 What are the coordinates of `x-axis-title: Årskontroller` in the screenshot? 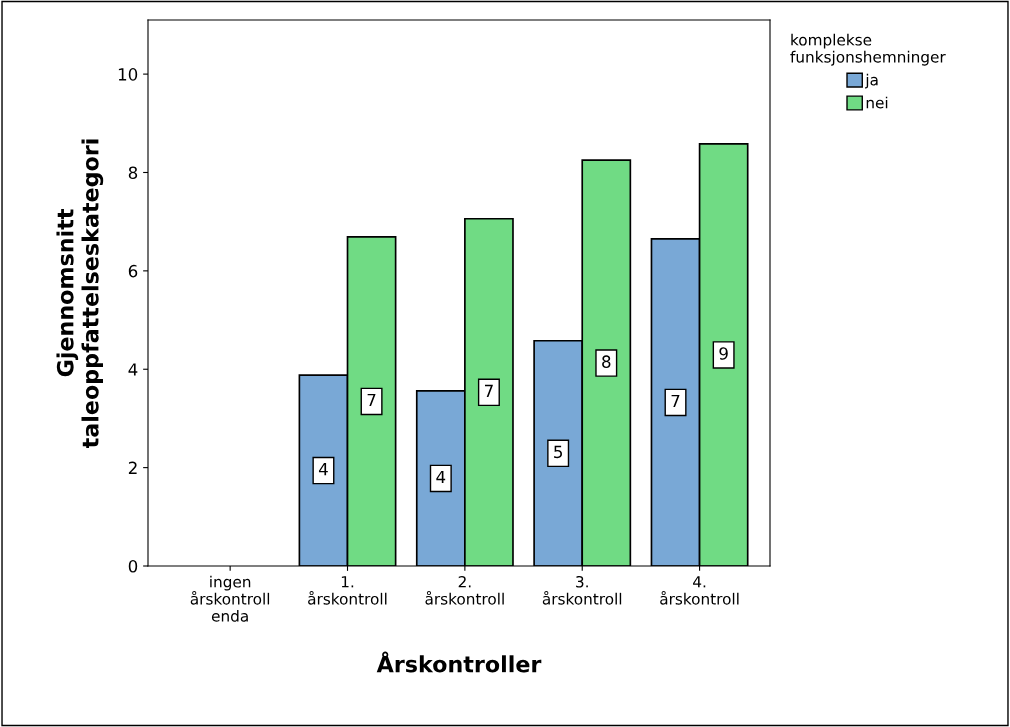 It's located at (459, 662).